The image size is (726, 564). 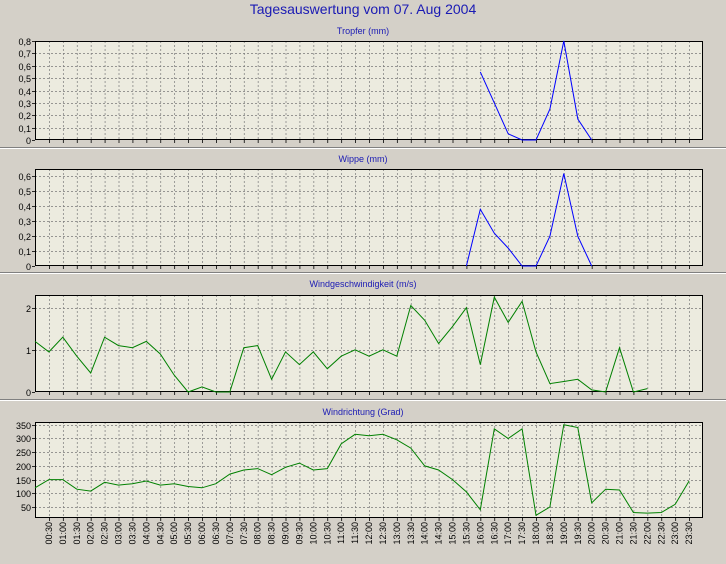 I want to click on x-tick-label: 00:30, so click(x=49, y=533).